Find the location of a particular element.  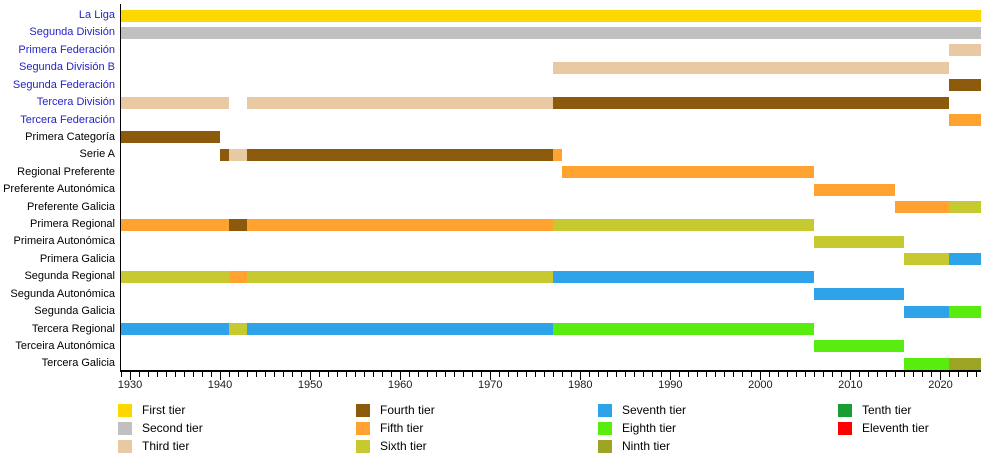

row-label-regional-preferente: Regional Preferente is located at coordinates (66, 171).